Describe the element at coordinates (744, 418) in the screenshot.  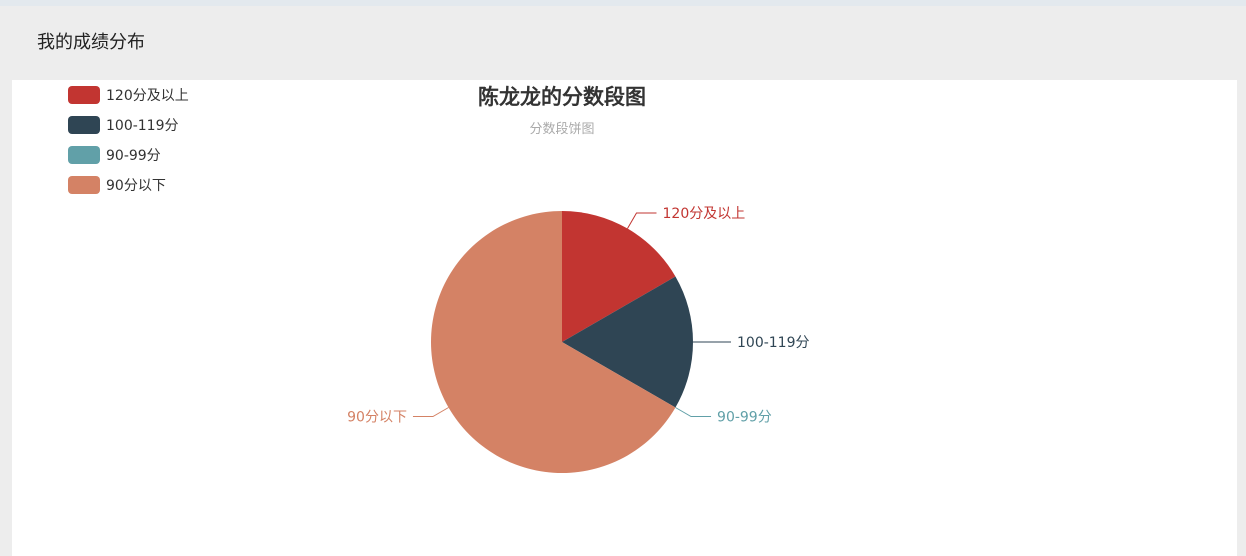
I see `slice-label: 90-99分` at that location.